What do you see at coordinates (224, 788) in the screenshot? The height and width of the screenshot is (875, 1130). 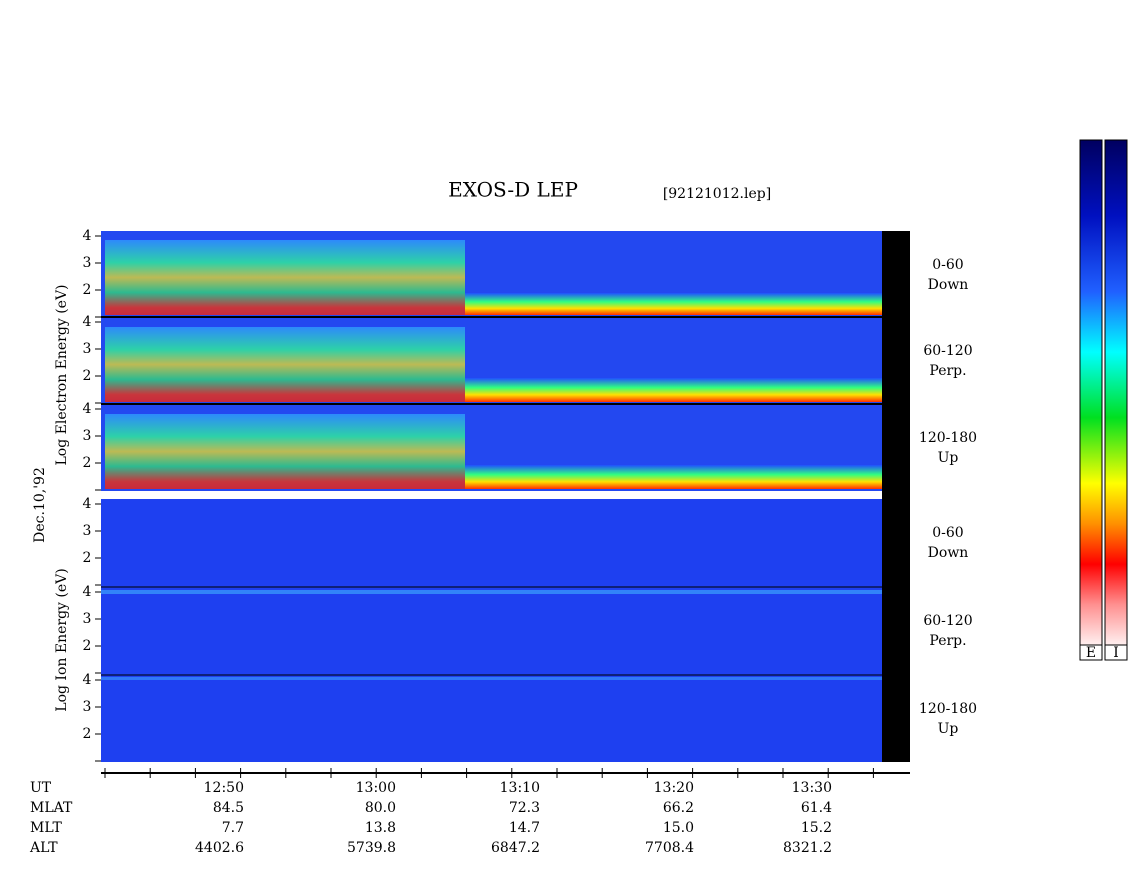 I see `table-cell: 12:50` at bounding box center [224, 788].